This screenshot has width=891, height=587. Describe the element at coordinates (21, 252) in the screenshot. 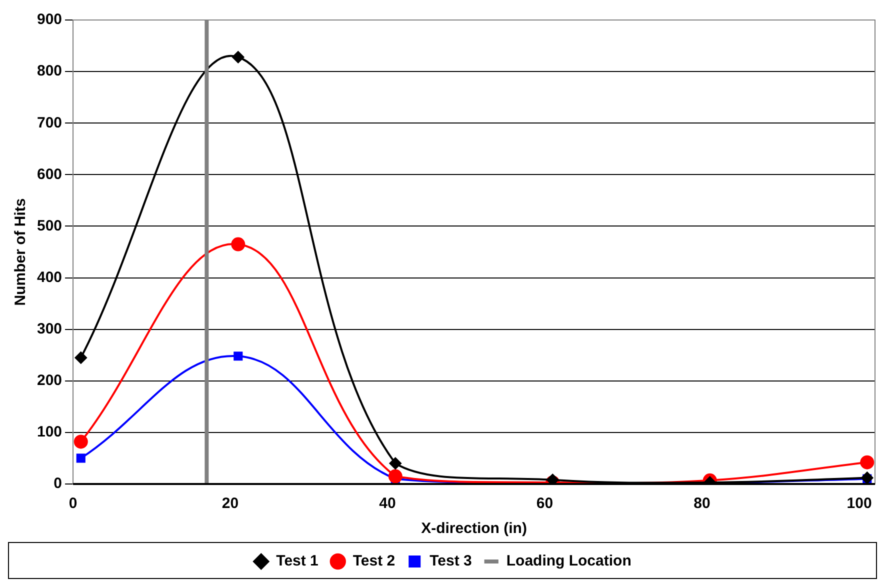

I see `y-axis-title: Number of Hits` at that location.